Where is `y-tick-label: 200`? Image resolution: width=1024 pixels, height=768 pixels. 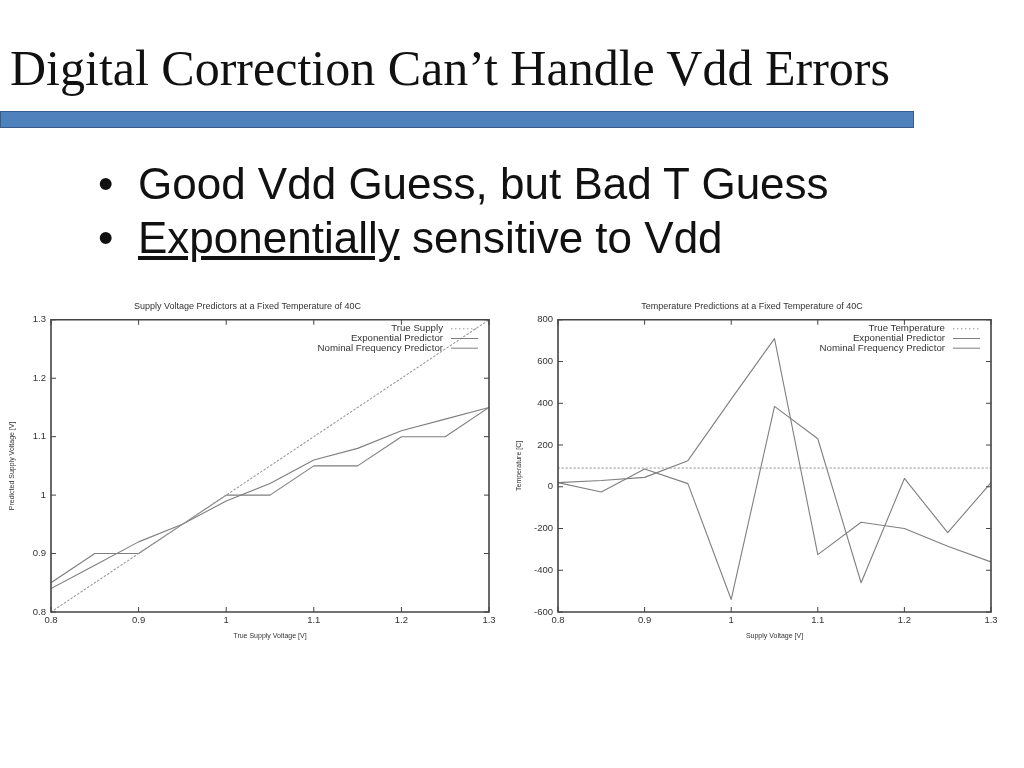
y-tick-label: 200 is located at coordinates (545, 444).